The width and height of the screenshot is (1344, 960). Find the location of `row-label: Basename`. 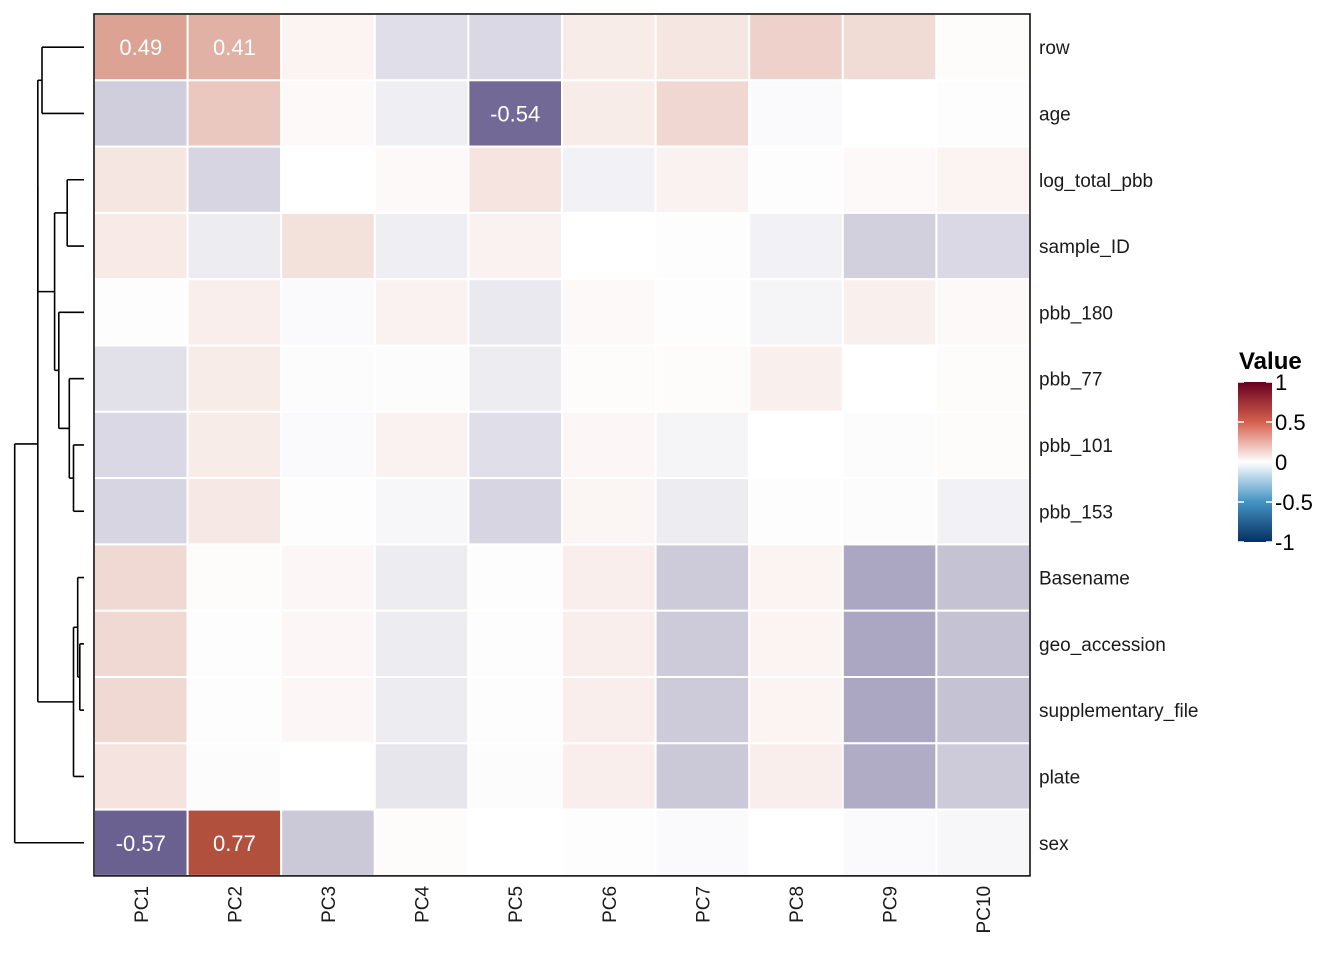

row-label: Basename is located at coordinates (1084, 579).